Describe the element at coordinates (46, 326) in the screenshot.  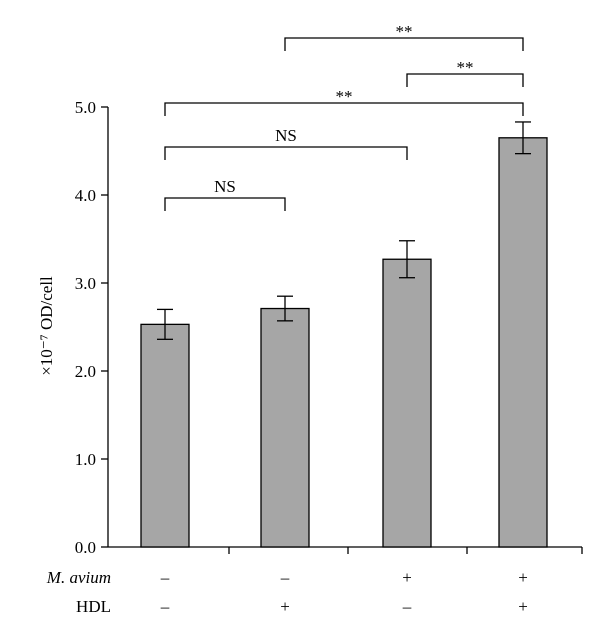
I see `y-axis-label: ×10⁻⁷ OD/cell` at that location.